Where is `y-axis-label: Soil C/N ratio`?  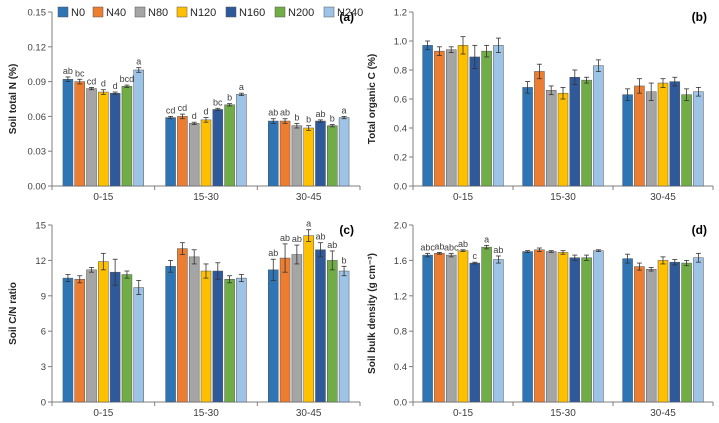 y-axis-label: Soil C/N ratio is located at coordinates (13, 313).